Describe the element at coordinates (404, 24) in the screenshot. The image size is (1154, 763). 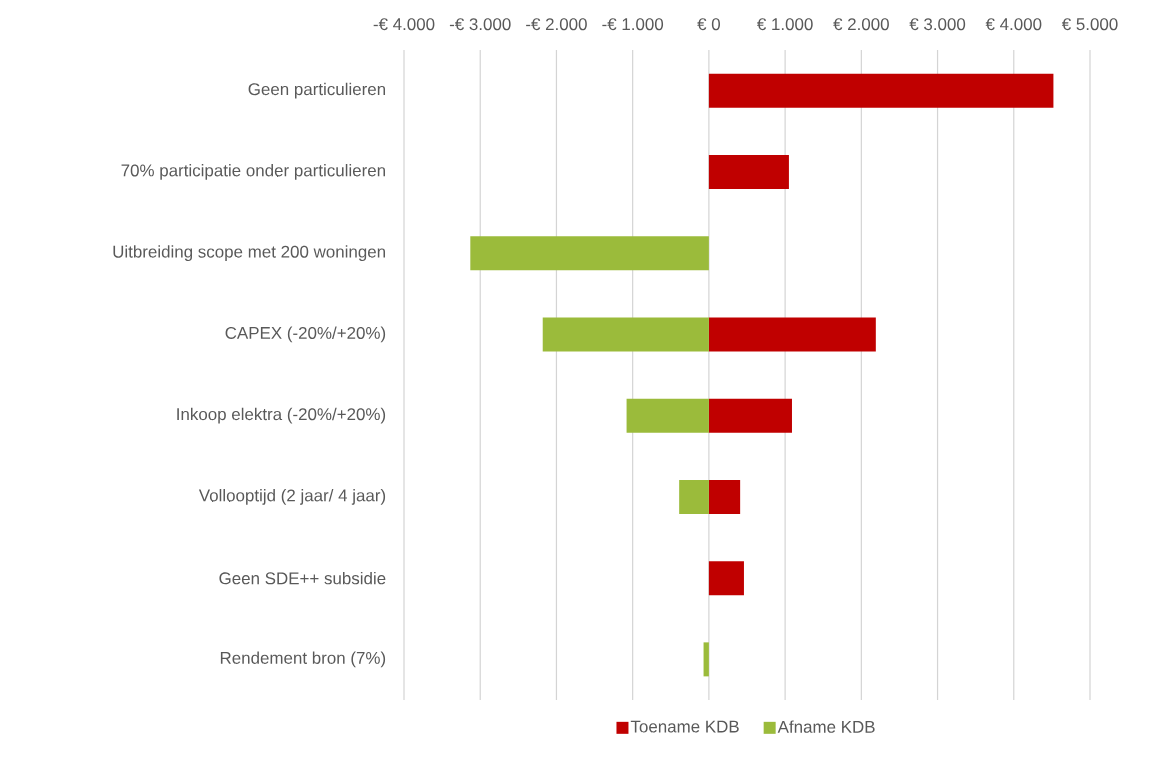
I see `x-tick-label: -€ 4.000` at that location.